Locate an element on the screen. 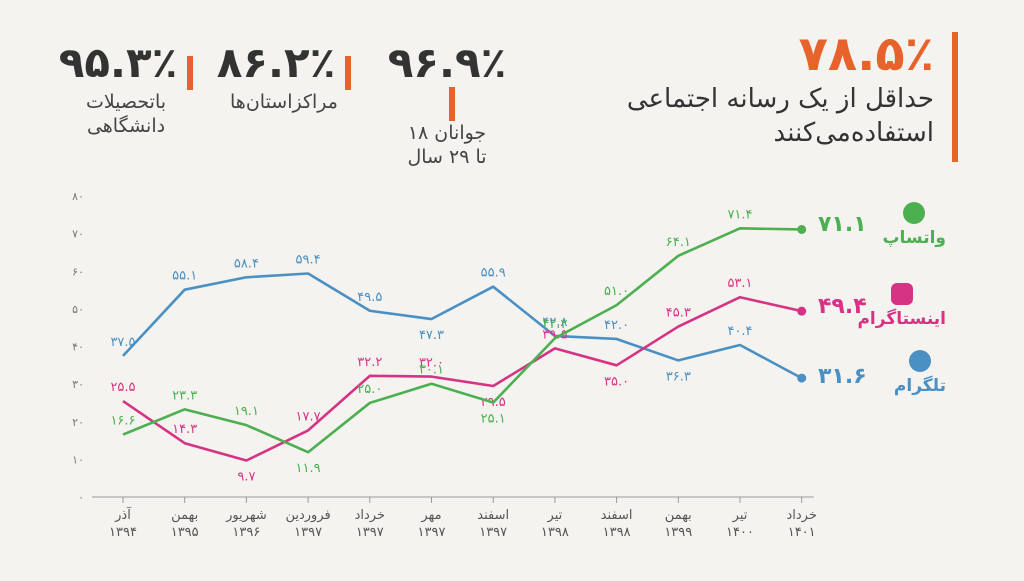 Image resolution: width=1024 pixels, height=581 pixels. y-tick-label: ۶۰ is located at coordinates (78, 271).